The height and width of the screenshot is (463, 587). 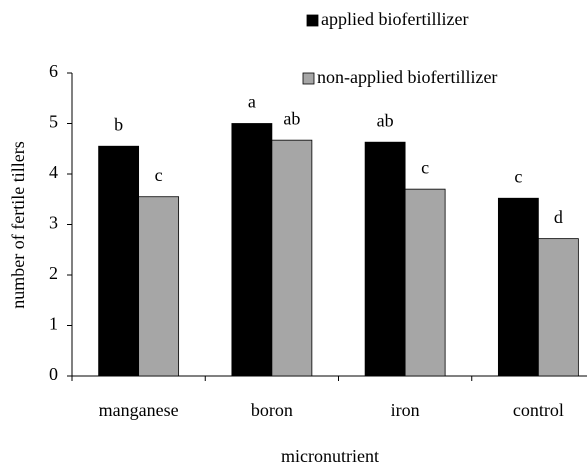 What do you see at coordinates (407, 77) in the screenshot?
I see `legend-label: non-applied biofertillizer` at bounding box center [407, 77].